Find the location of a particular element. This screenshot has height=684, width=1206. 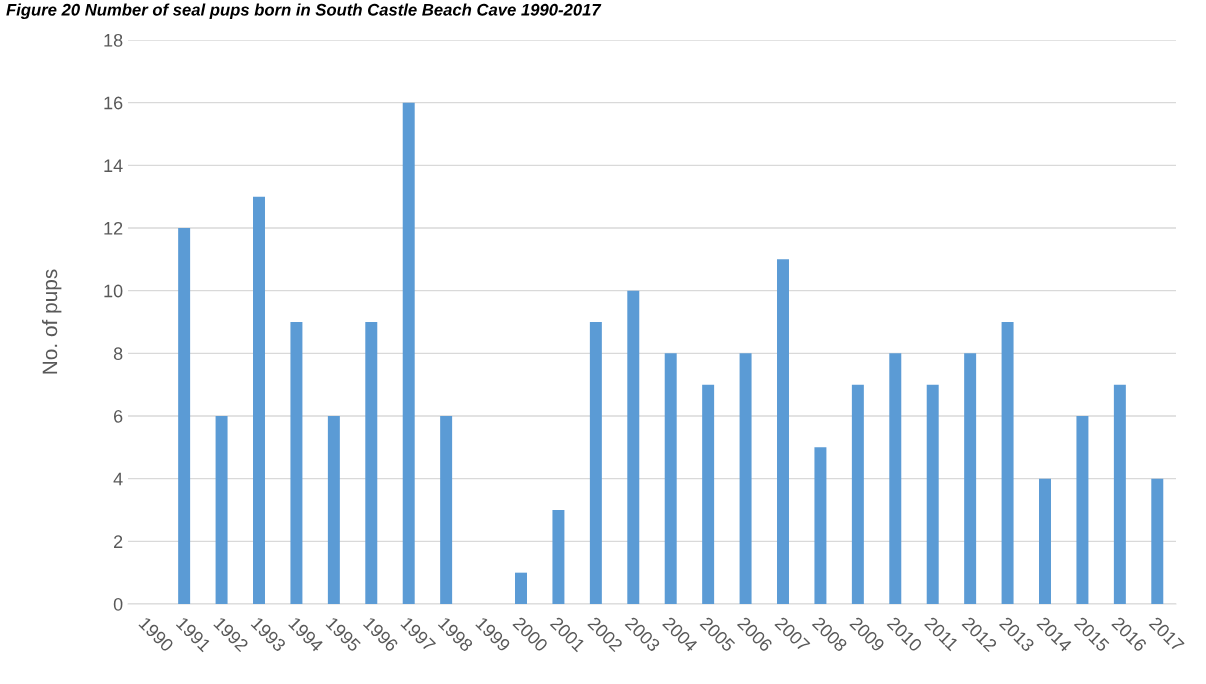

y-tick-label: 12 is located at coordinates (113, 228).